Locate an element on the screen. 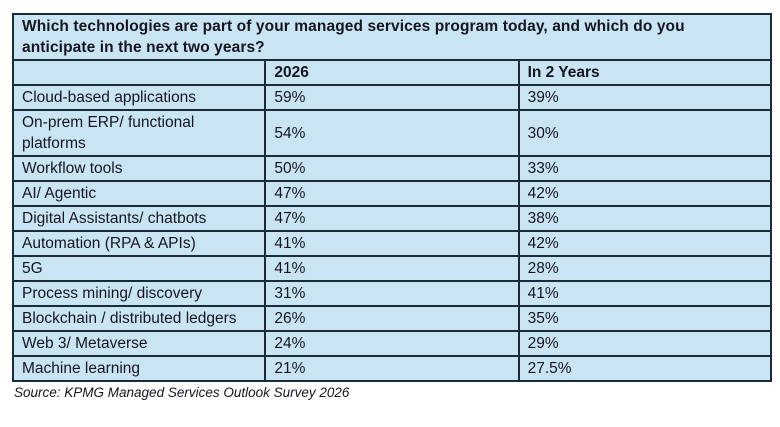 Image resolution: width=780 pixels, height=427 pixels. value-in2years-cell: 30% is located at coordinates (645, 133).